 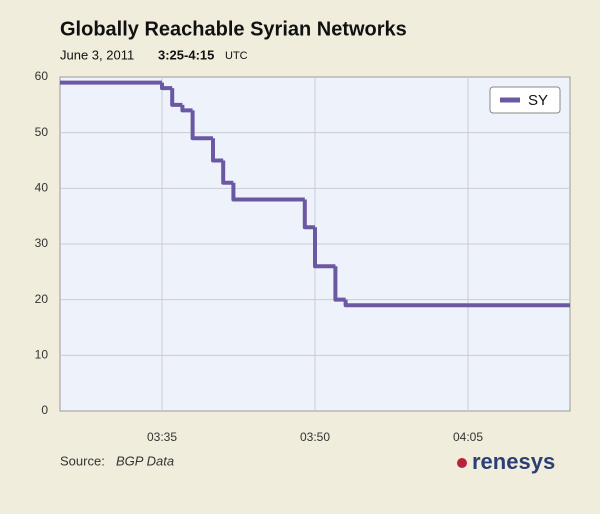 What do you see at coordinates (42, 299) in the screenshot?
I see `y-tick-label: 20` at bounding box center [42, 299].